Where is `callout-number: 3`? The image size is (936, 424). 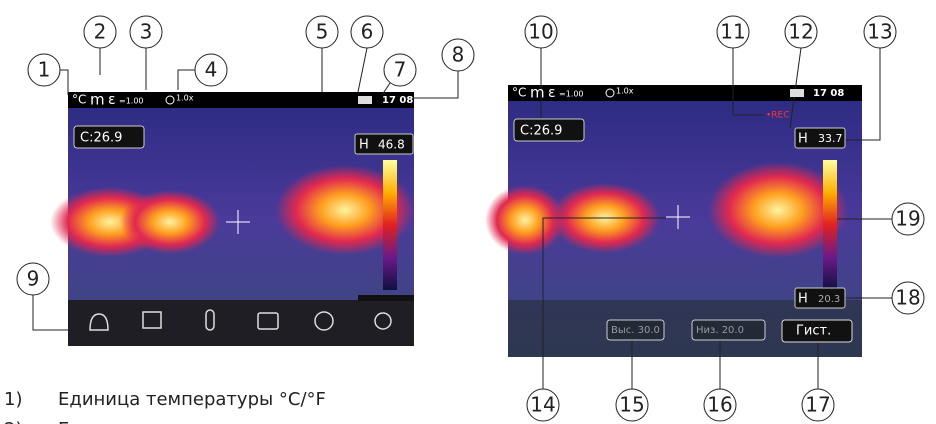
callout-number: 3 is located at coordinates (146, 32).